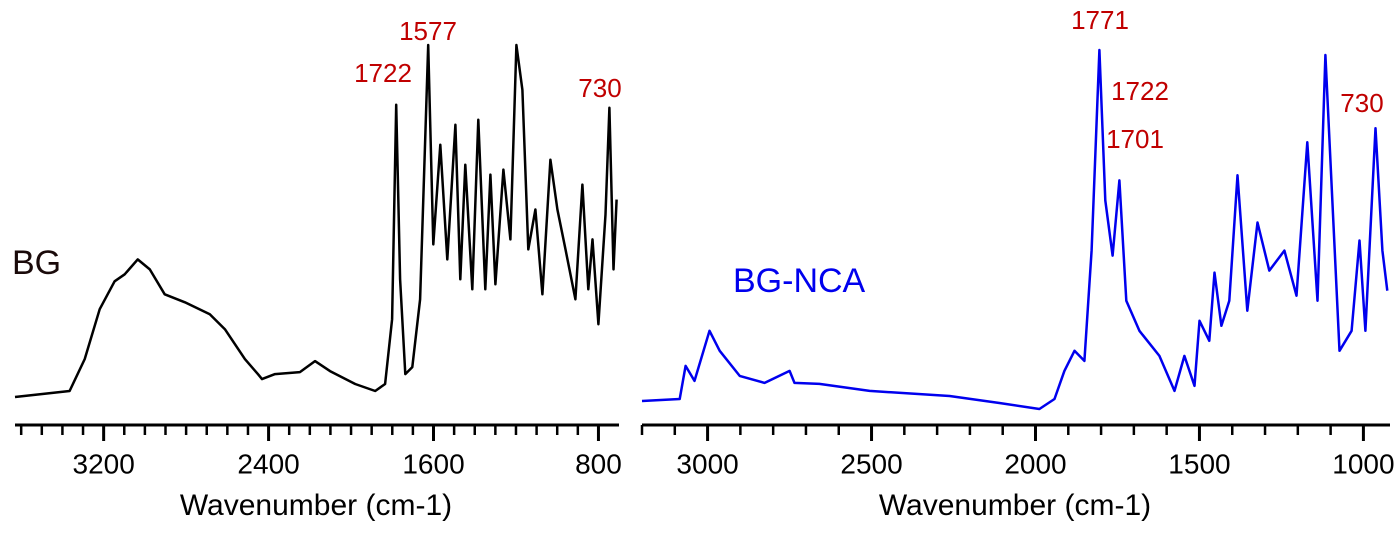  What do you see at coordinates (1135, 139) in the screenshot?
I see `peak-annotation: 1701` at bounding box center [1135, 139].